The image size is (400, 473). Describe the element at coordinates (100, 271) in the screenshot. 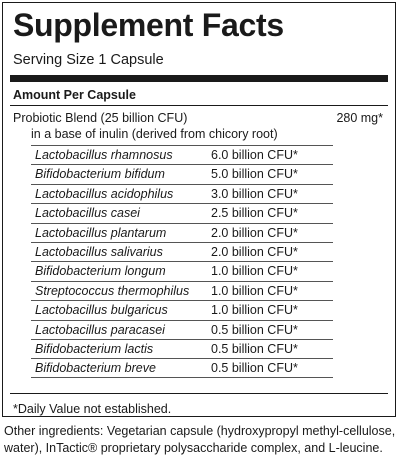

I see `strain-name: Bifidobacterium longum` at that location.